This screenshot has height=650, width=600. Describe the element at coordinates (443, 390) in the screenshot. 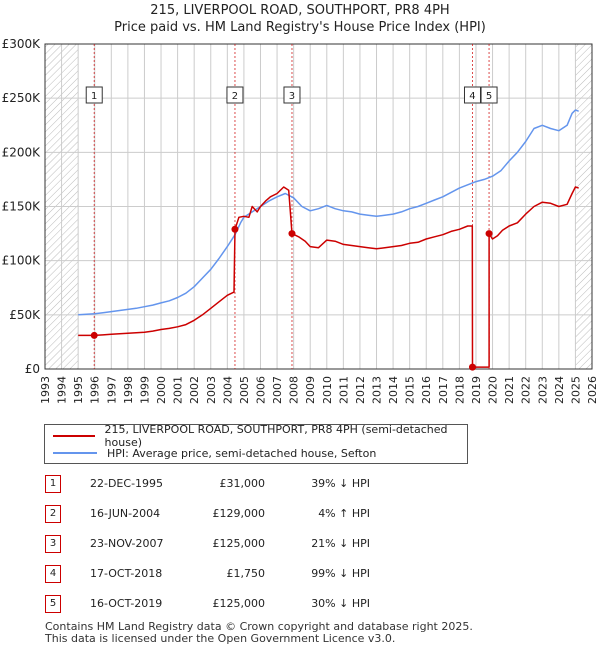

I see `x-tick-label: 2017` at that location.